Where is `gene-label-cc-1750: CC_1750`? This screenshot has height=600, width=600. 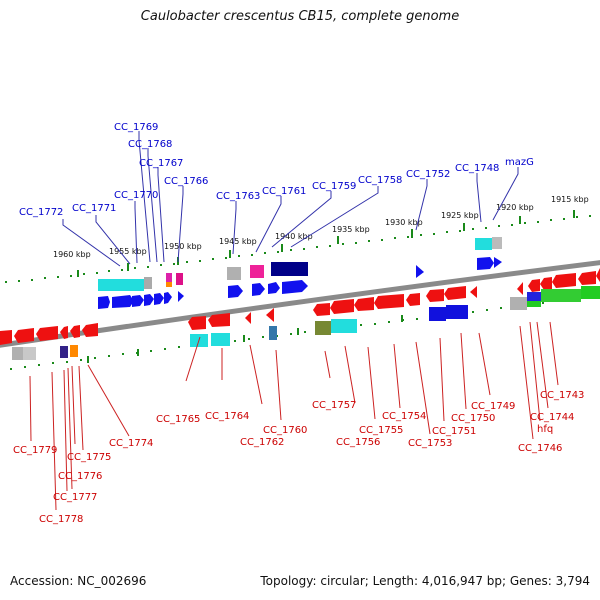 gene-label-cc-1750: CC_1750 is located at coordinates (473, 418).